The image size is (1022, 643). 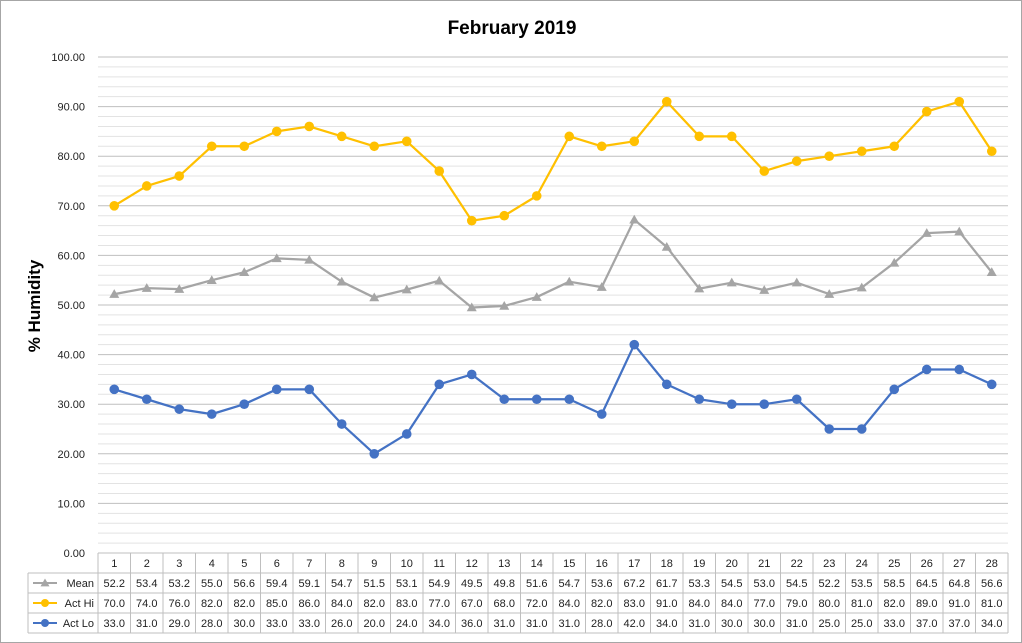 What do you see at coordinates (439, 604) in the screenshot?
I see `data-label: 77.0` at bounding box center [439, 604].